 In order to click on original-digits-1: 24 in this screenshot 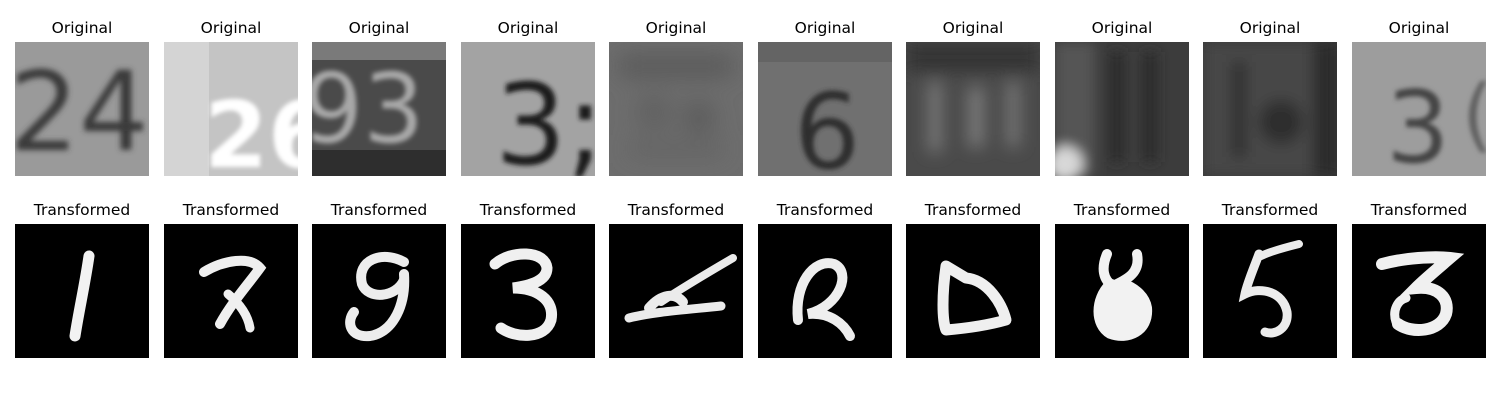, I will do `click(82, 112)`.